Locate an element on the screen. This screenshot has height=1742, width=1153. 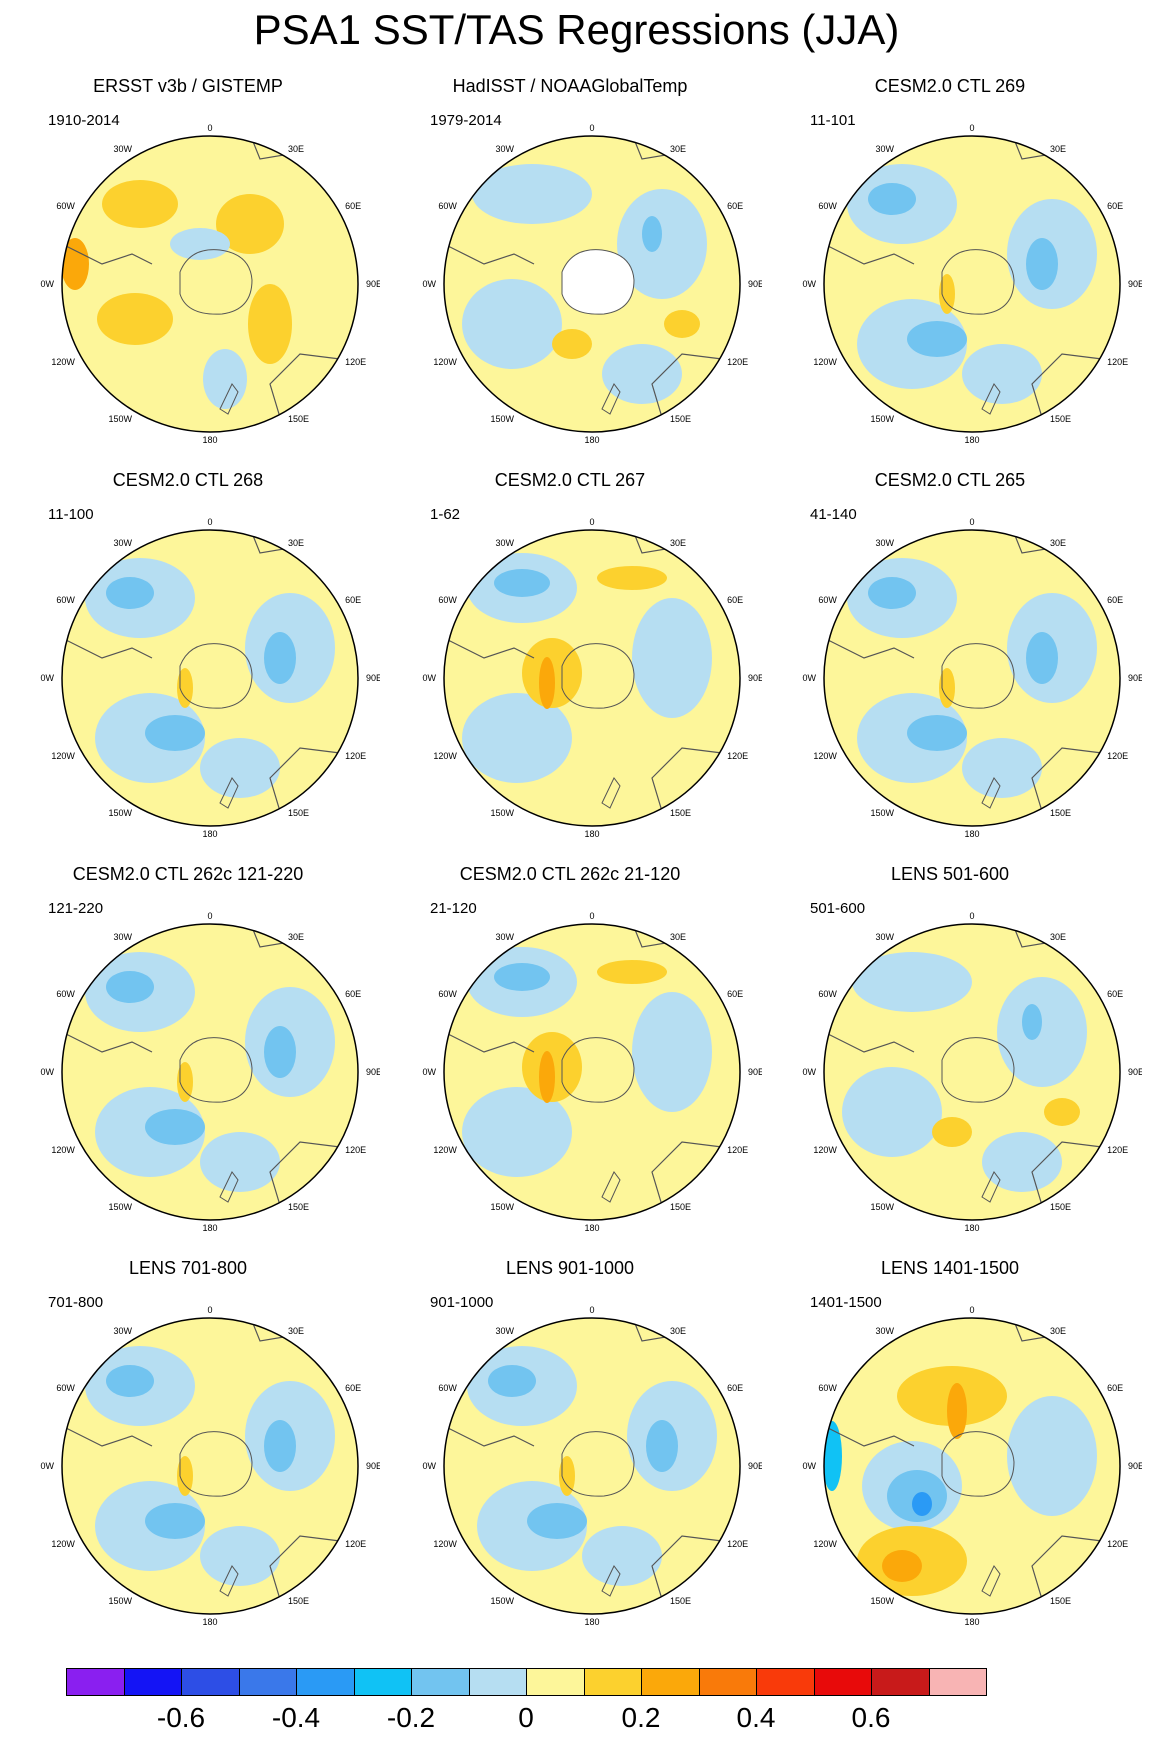
period-label: 11-100 is located at coordinates (71, 514).